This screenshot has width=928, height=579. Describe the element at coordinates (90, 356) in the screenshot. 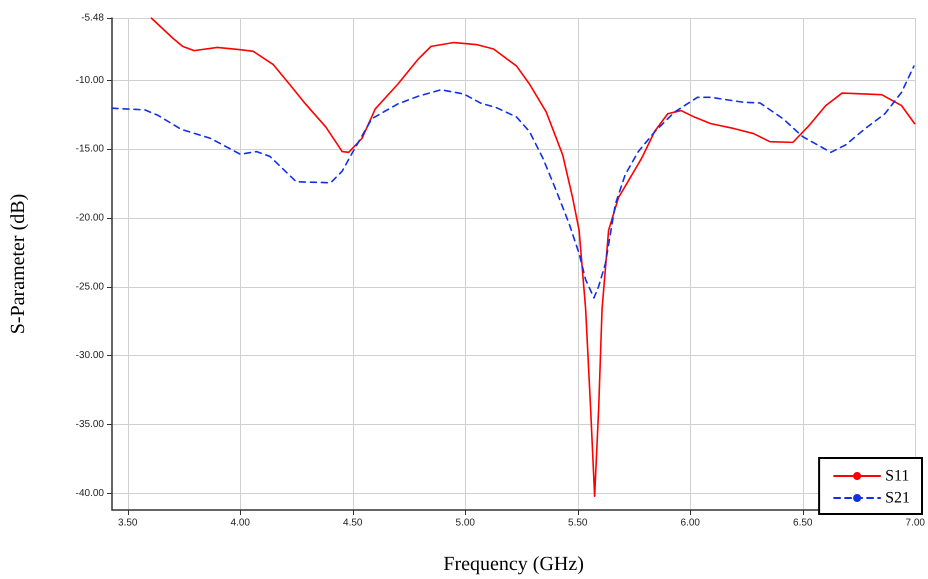

I see `y-tick-label: -30.00` at that location.